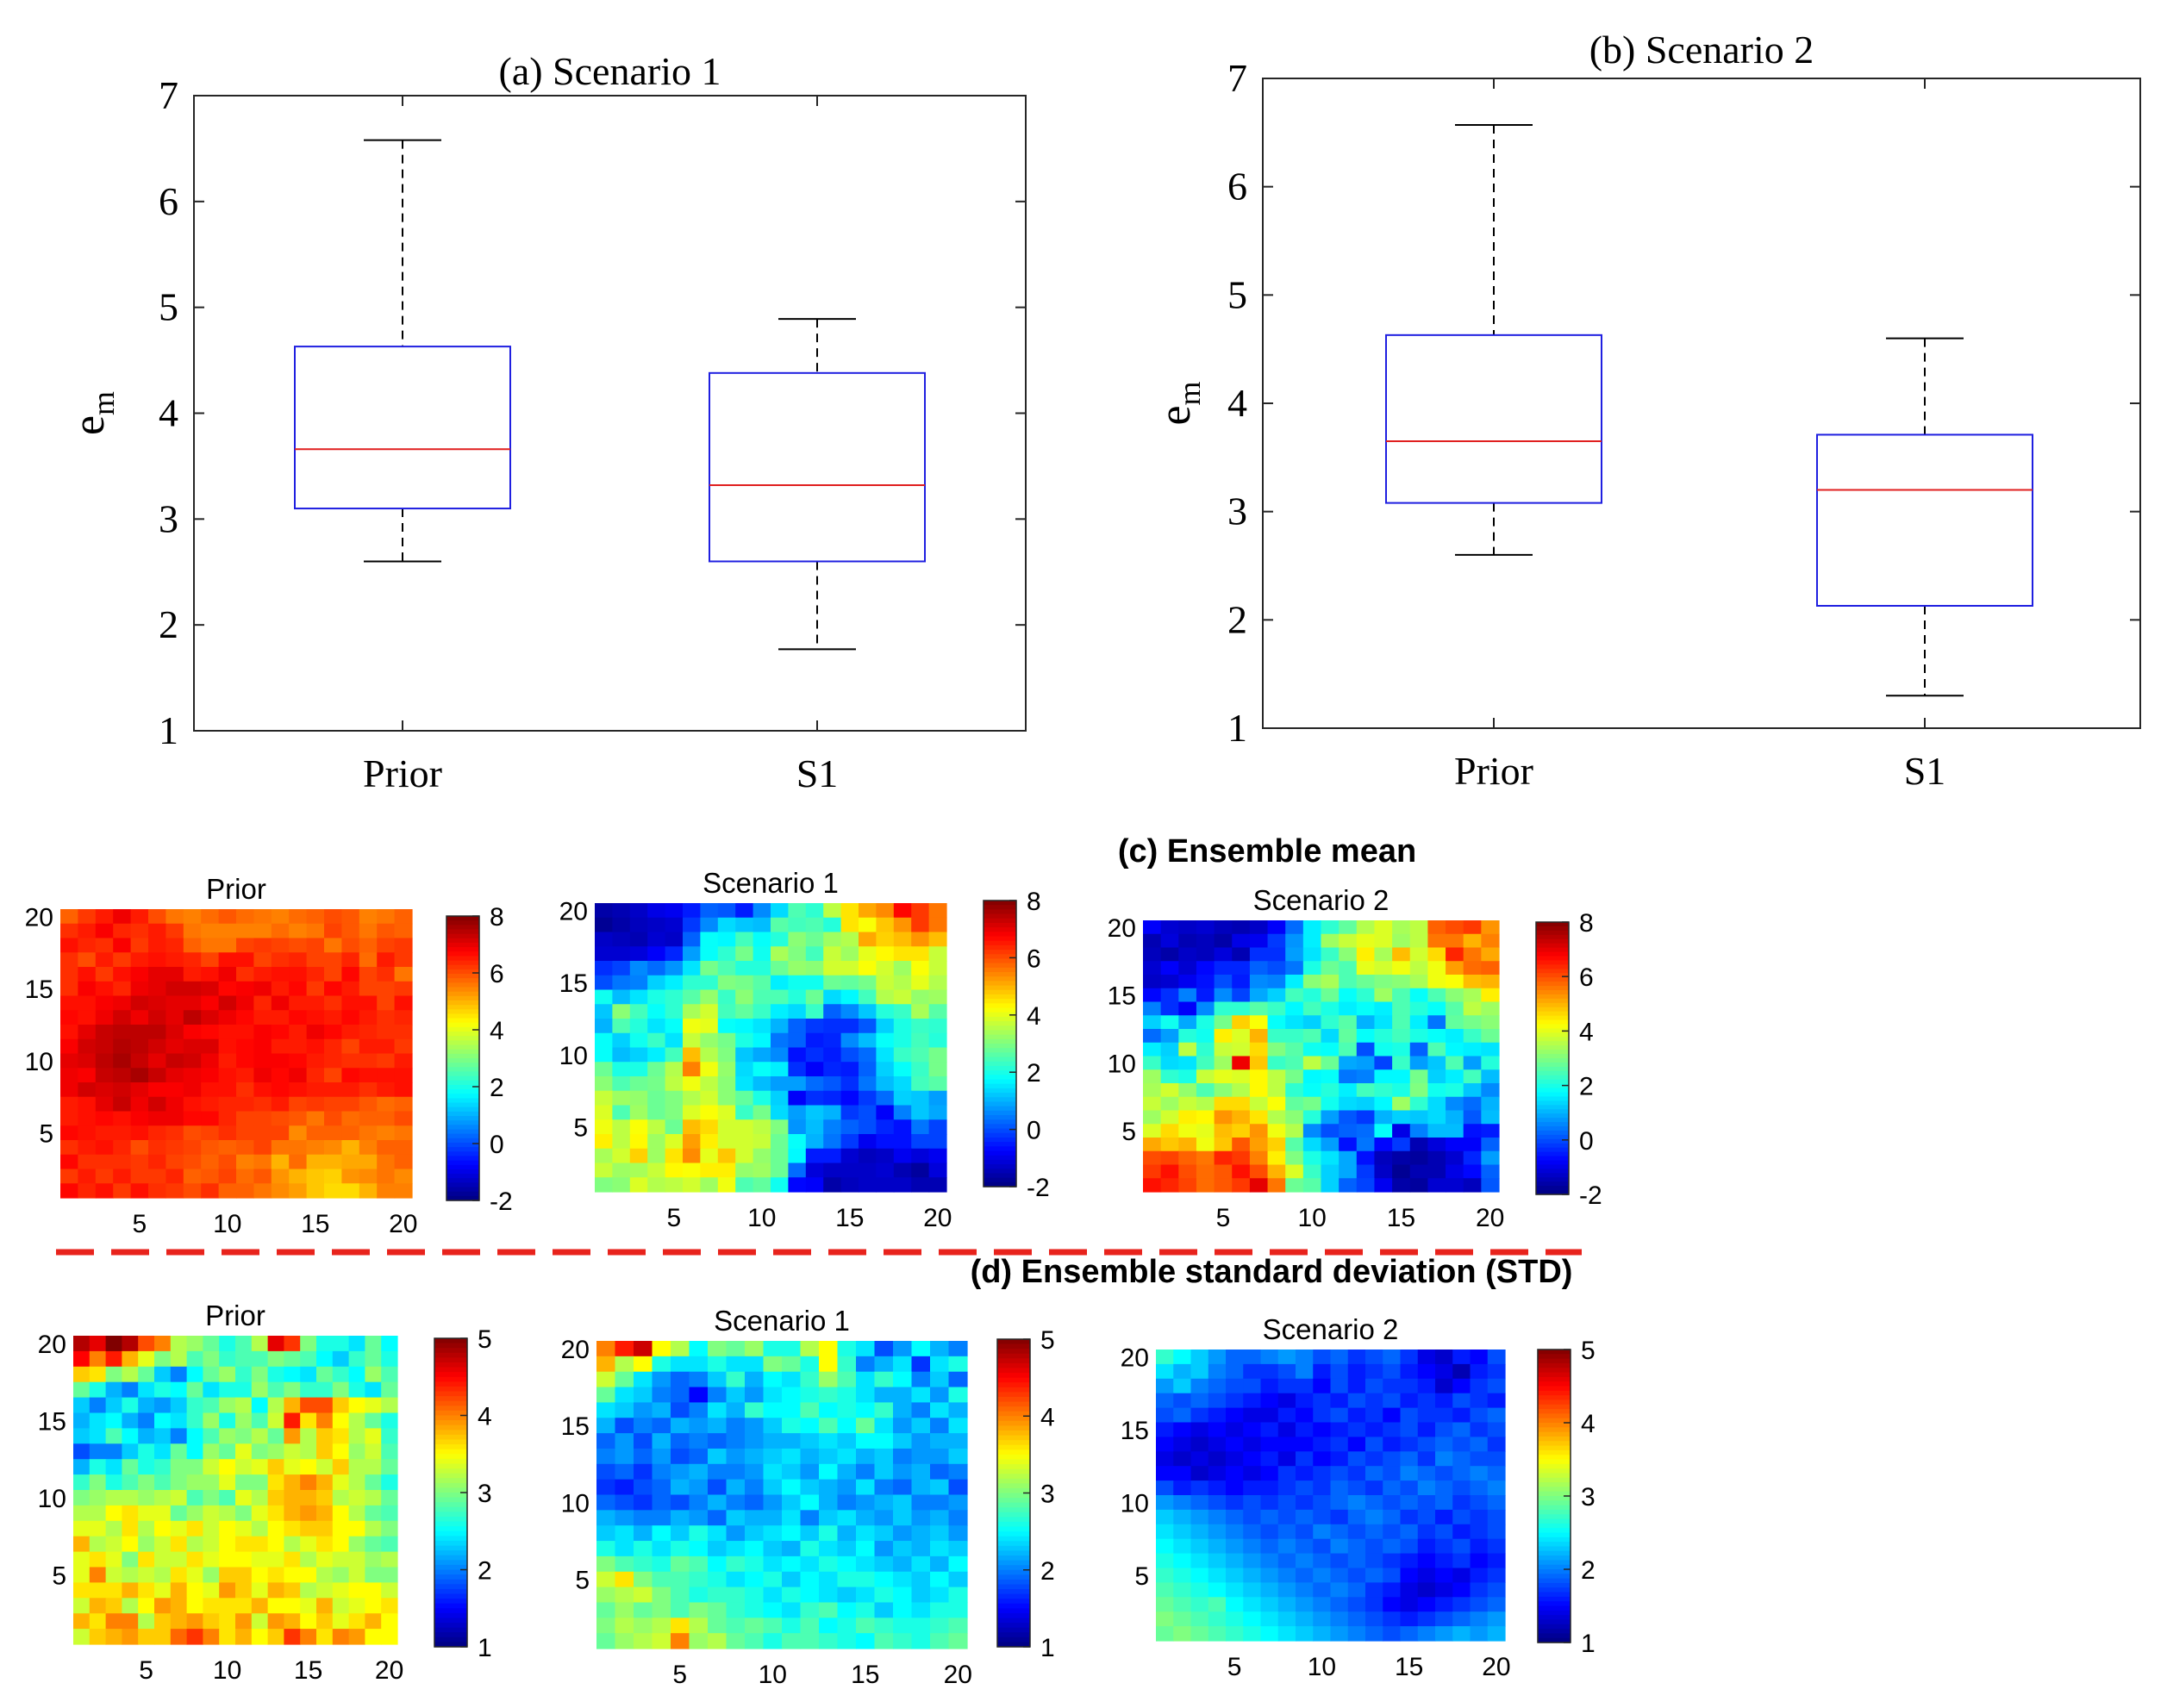 This screenshot has height=1708, width=2167. Describe the element at coordinates (1122, 997) in the screenshot. I see `y-tick-label: 15` at that location.